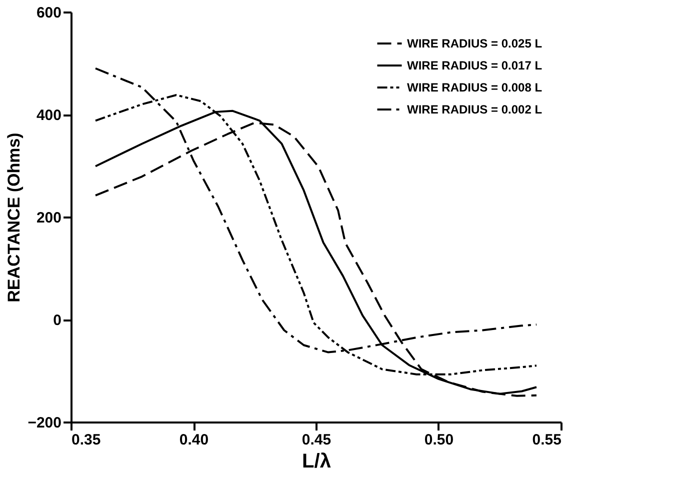 This screenshot has height=501, width=675. What do you see at coordinates (474, 43) in the screenshot?
I see `legend-label: WIRE RADIUS = 0.025 L` at bounding box center [474, 43].